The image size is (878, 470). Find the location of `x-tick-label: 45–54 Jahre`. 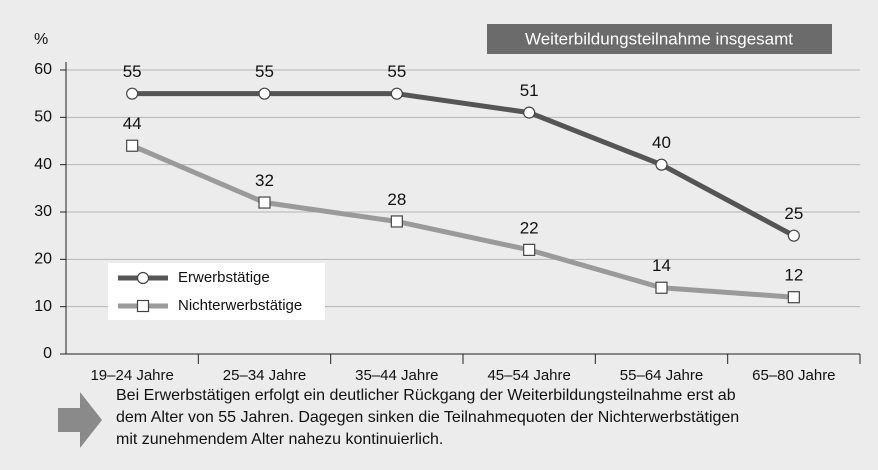

x-tick-label: 45–54 Jahre is located at coordinates (528, 375).